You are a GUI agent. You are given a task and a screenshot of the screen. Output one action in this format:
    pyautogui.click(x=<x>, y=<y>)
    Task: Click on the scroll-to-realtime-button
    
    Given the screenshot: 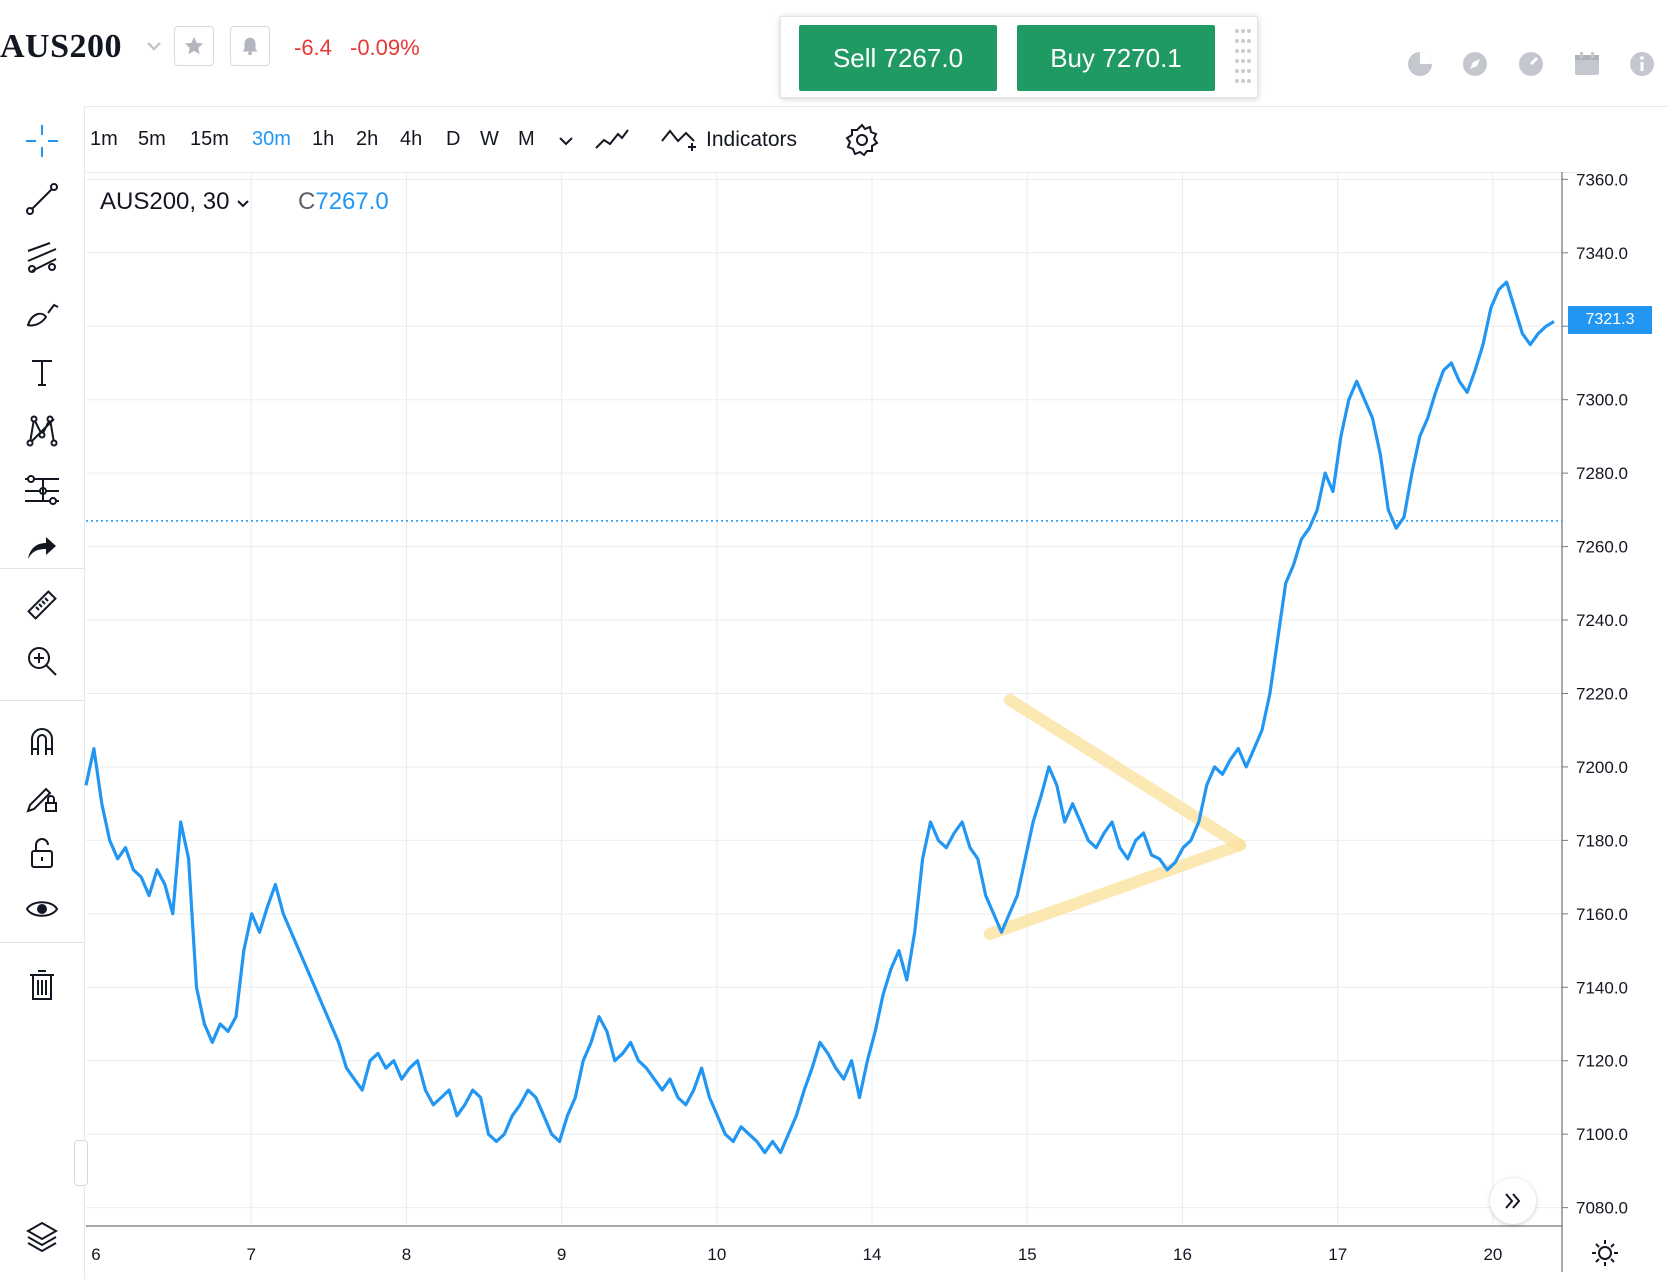 What is the action you would take?
    pyautogui.click(x=1513, y=1201)
    